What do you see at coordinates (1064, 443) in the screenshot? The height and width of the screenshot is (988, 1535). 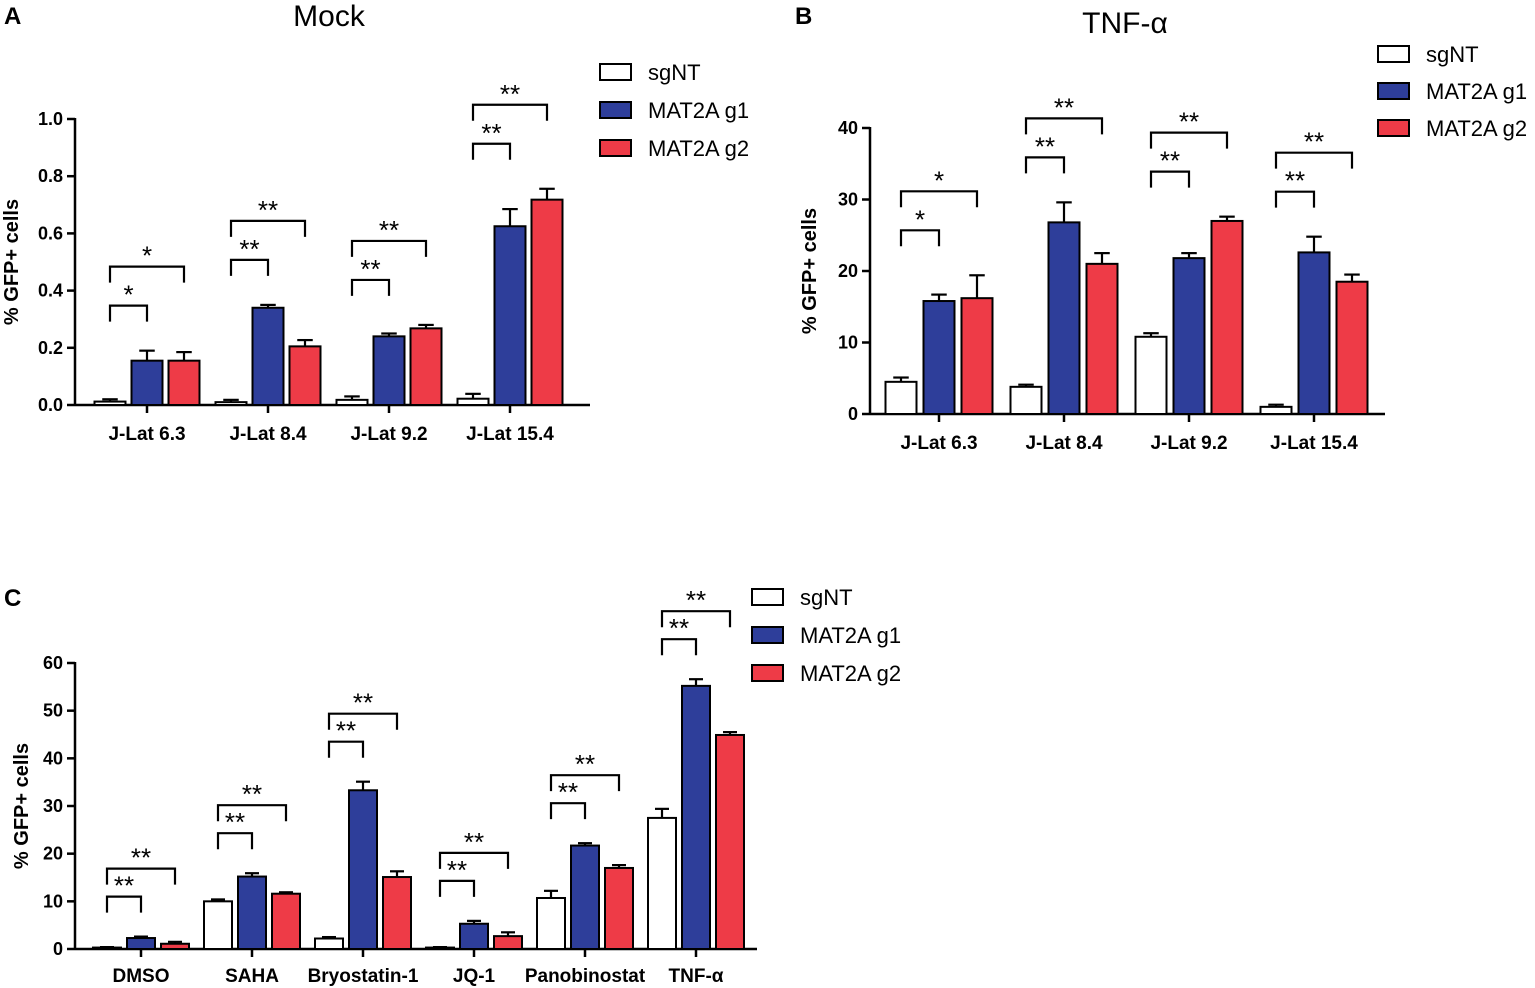 I see `x-category-label: J-Lat 8.4` at bounding box center [1064, 443].